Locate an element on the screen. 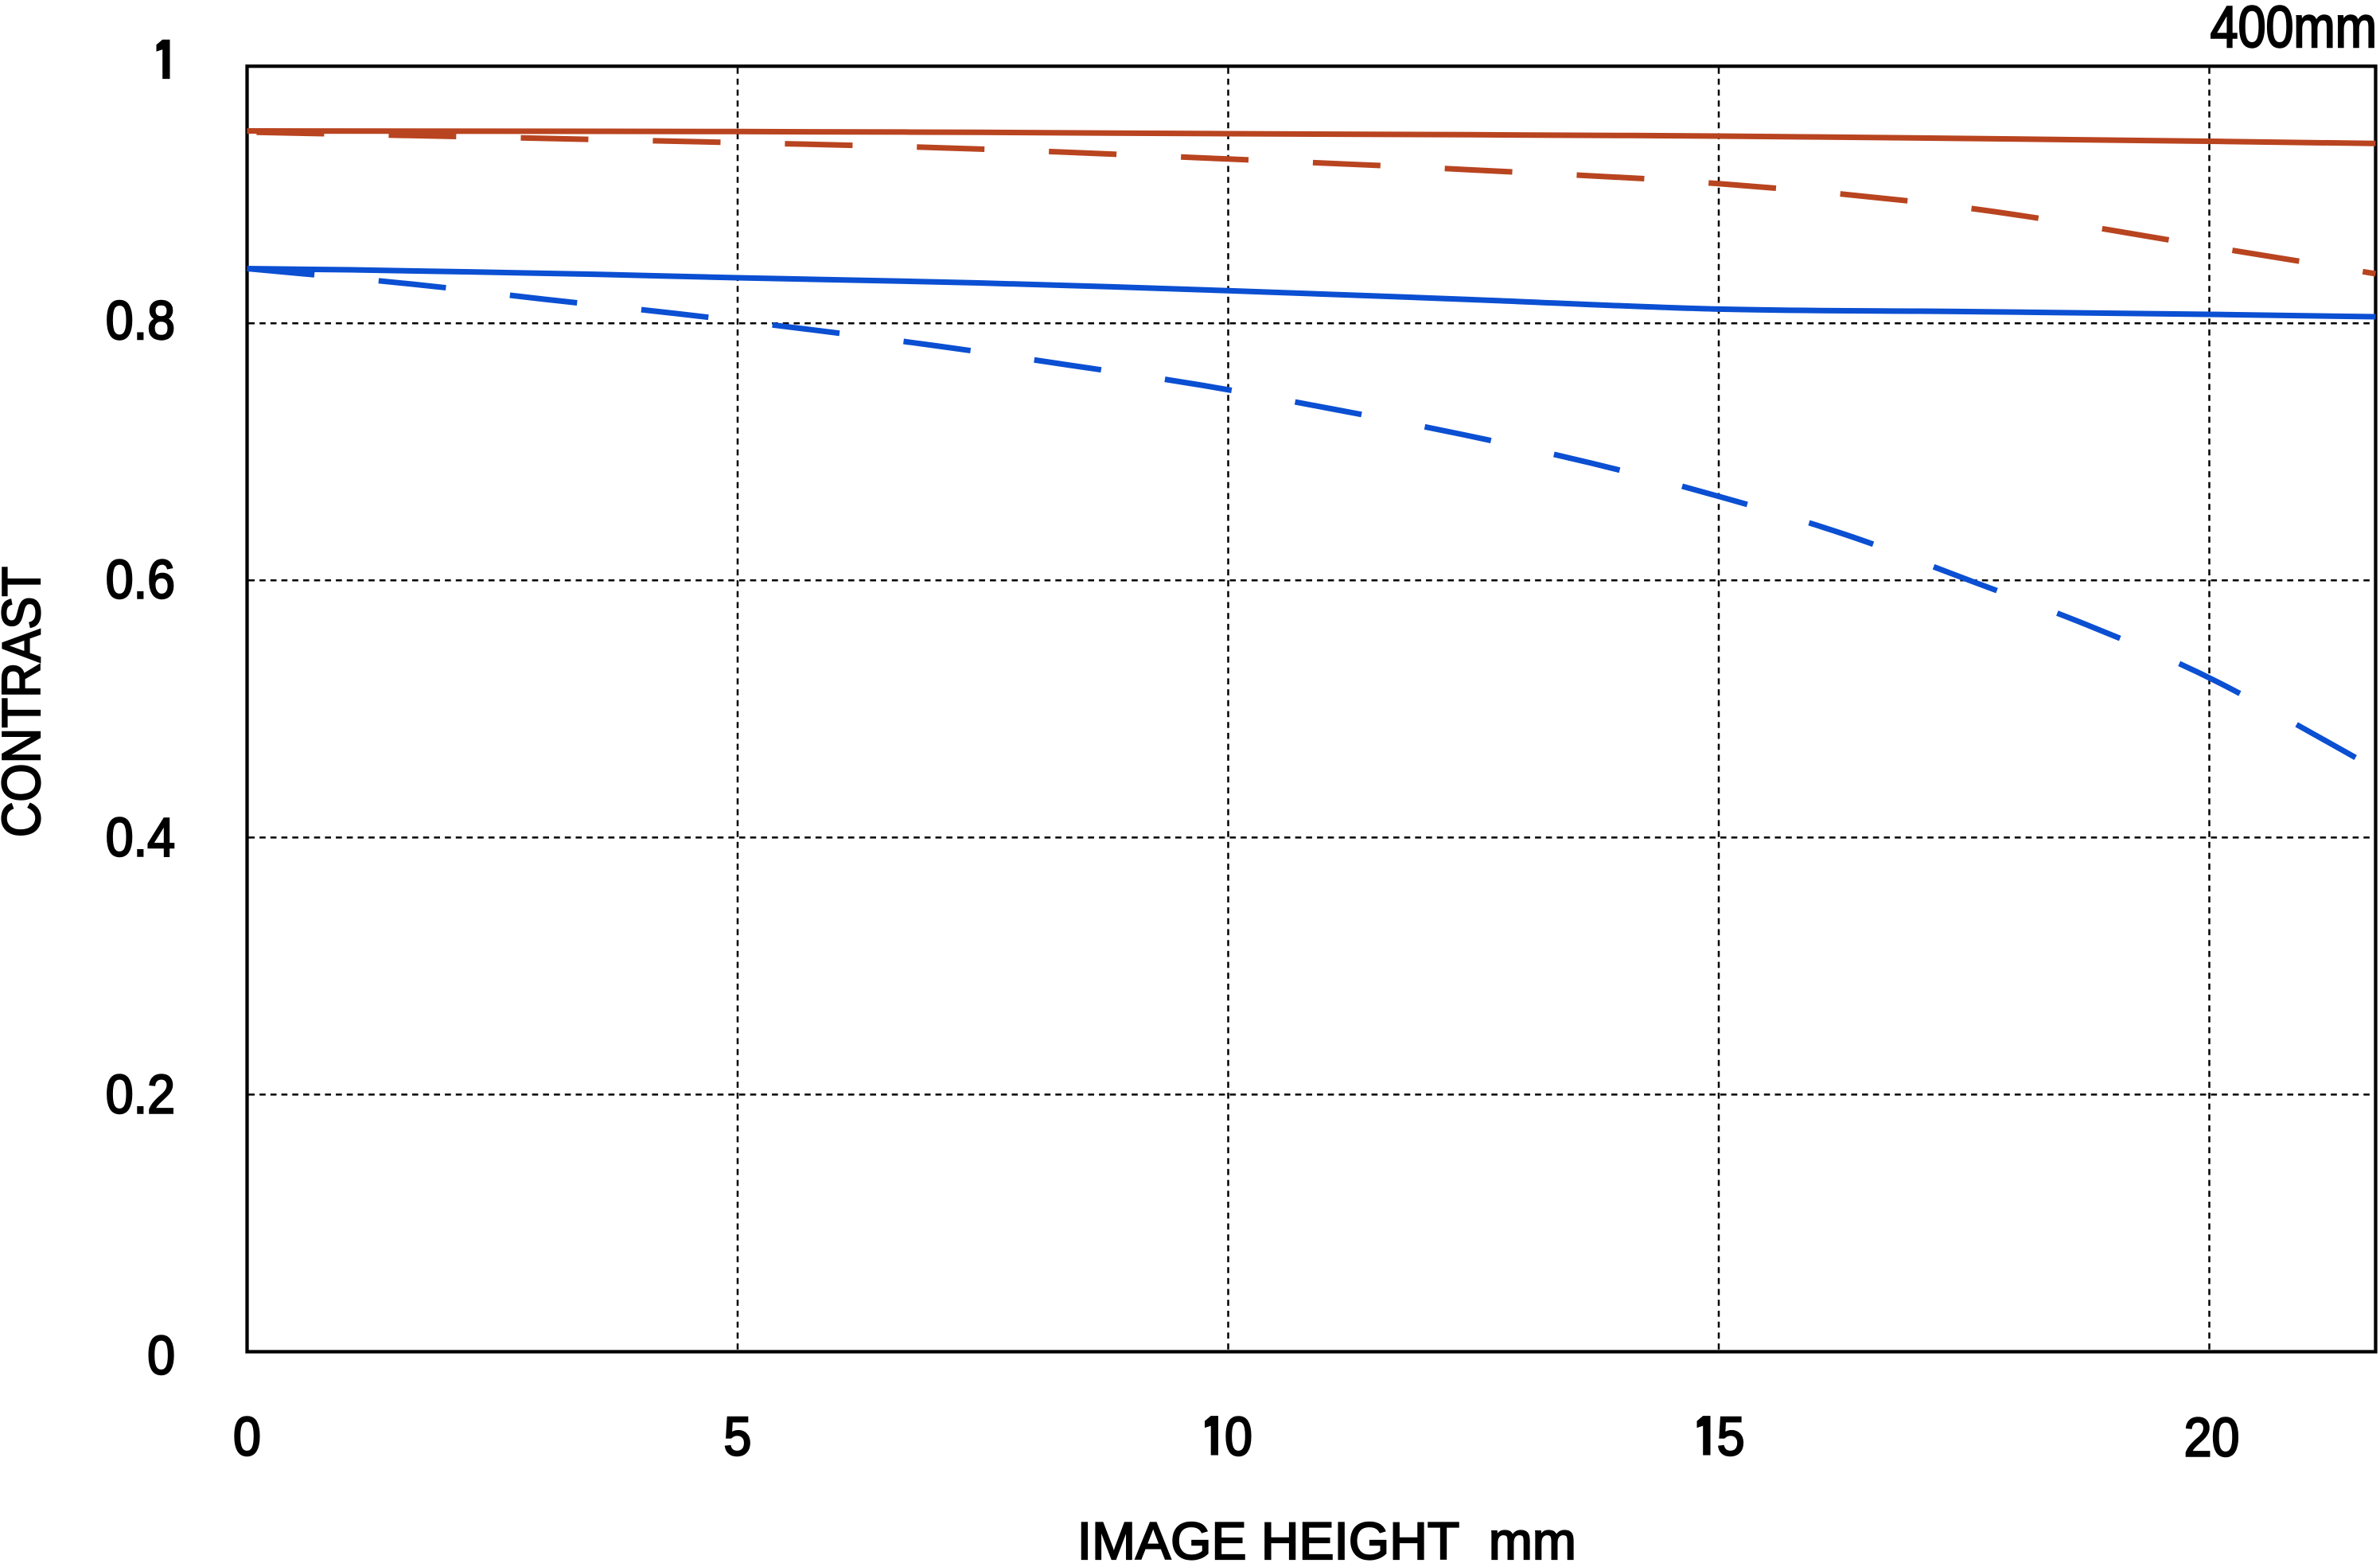 Image resolution: width=2380 pixels, height=1563 pixels. svg-text: 400mm is located at coordinates (2294, 30).